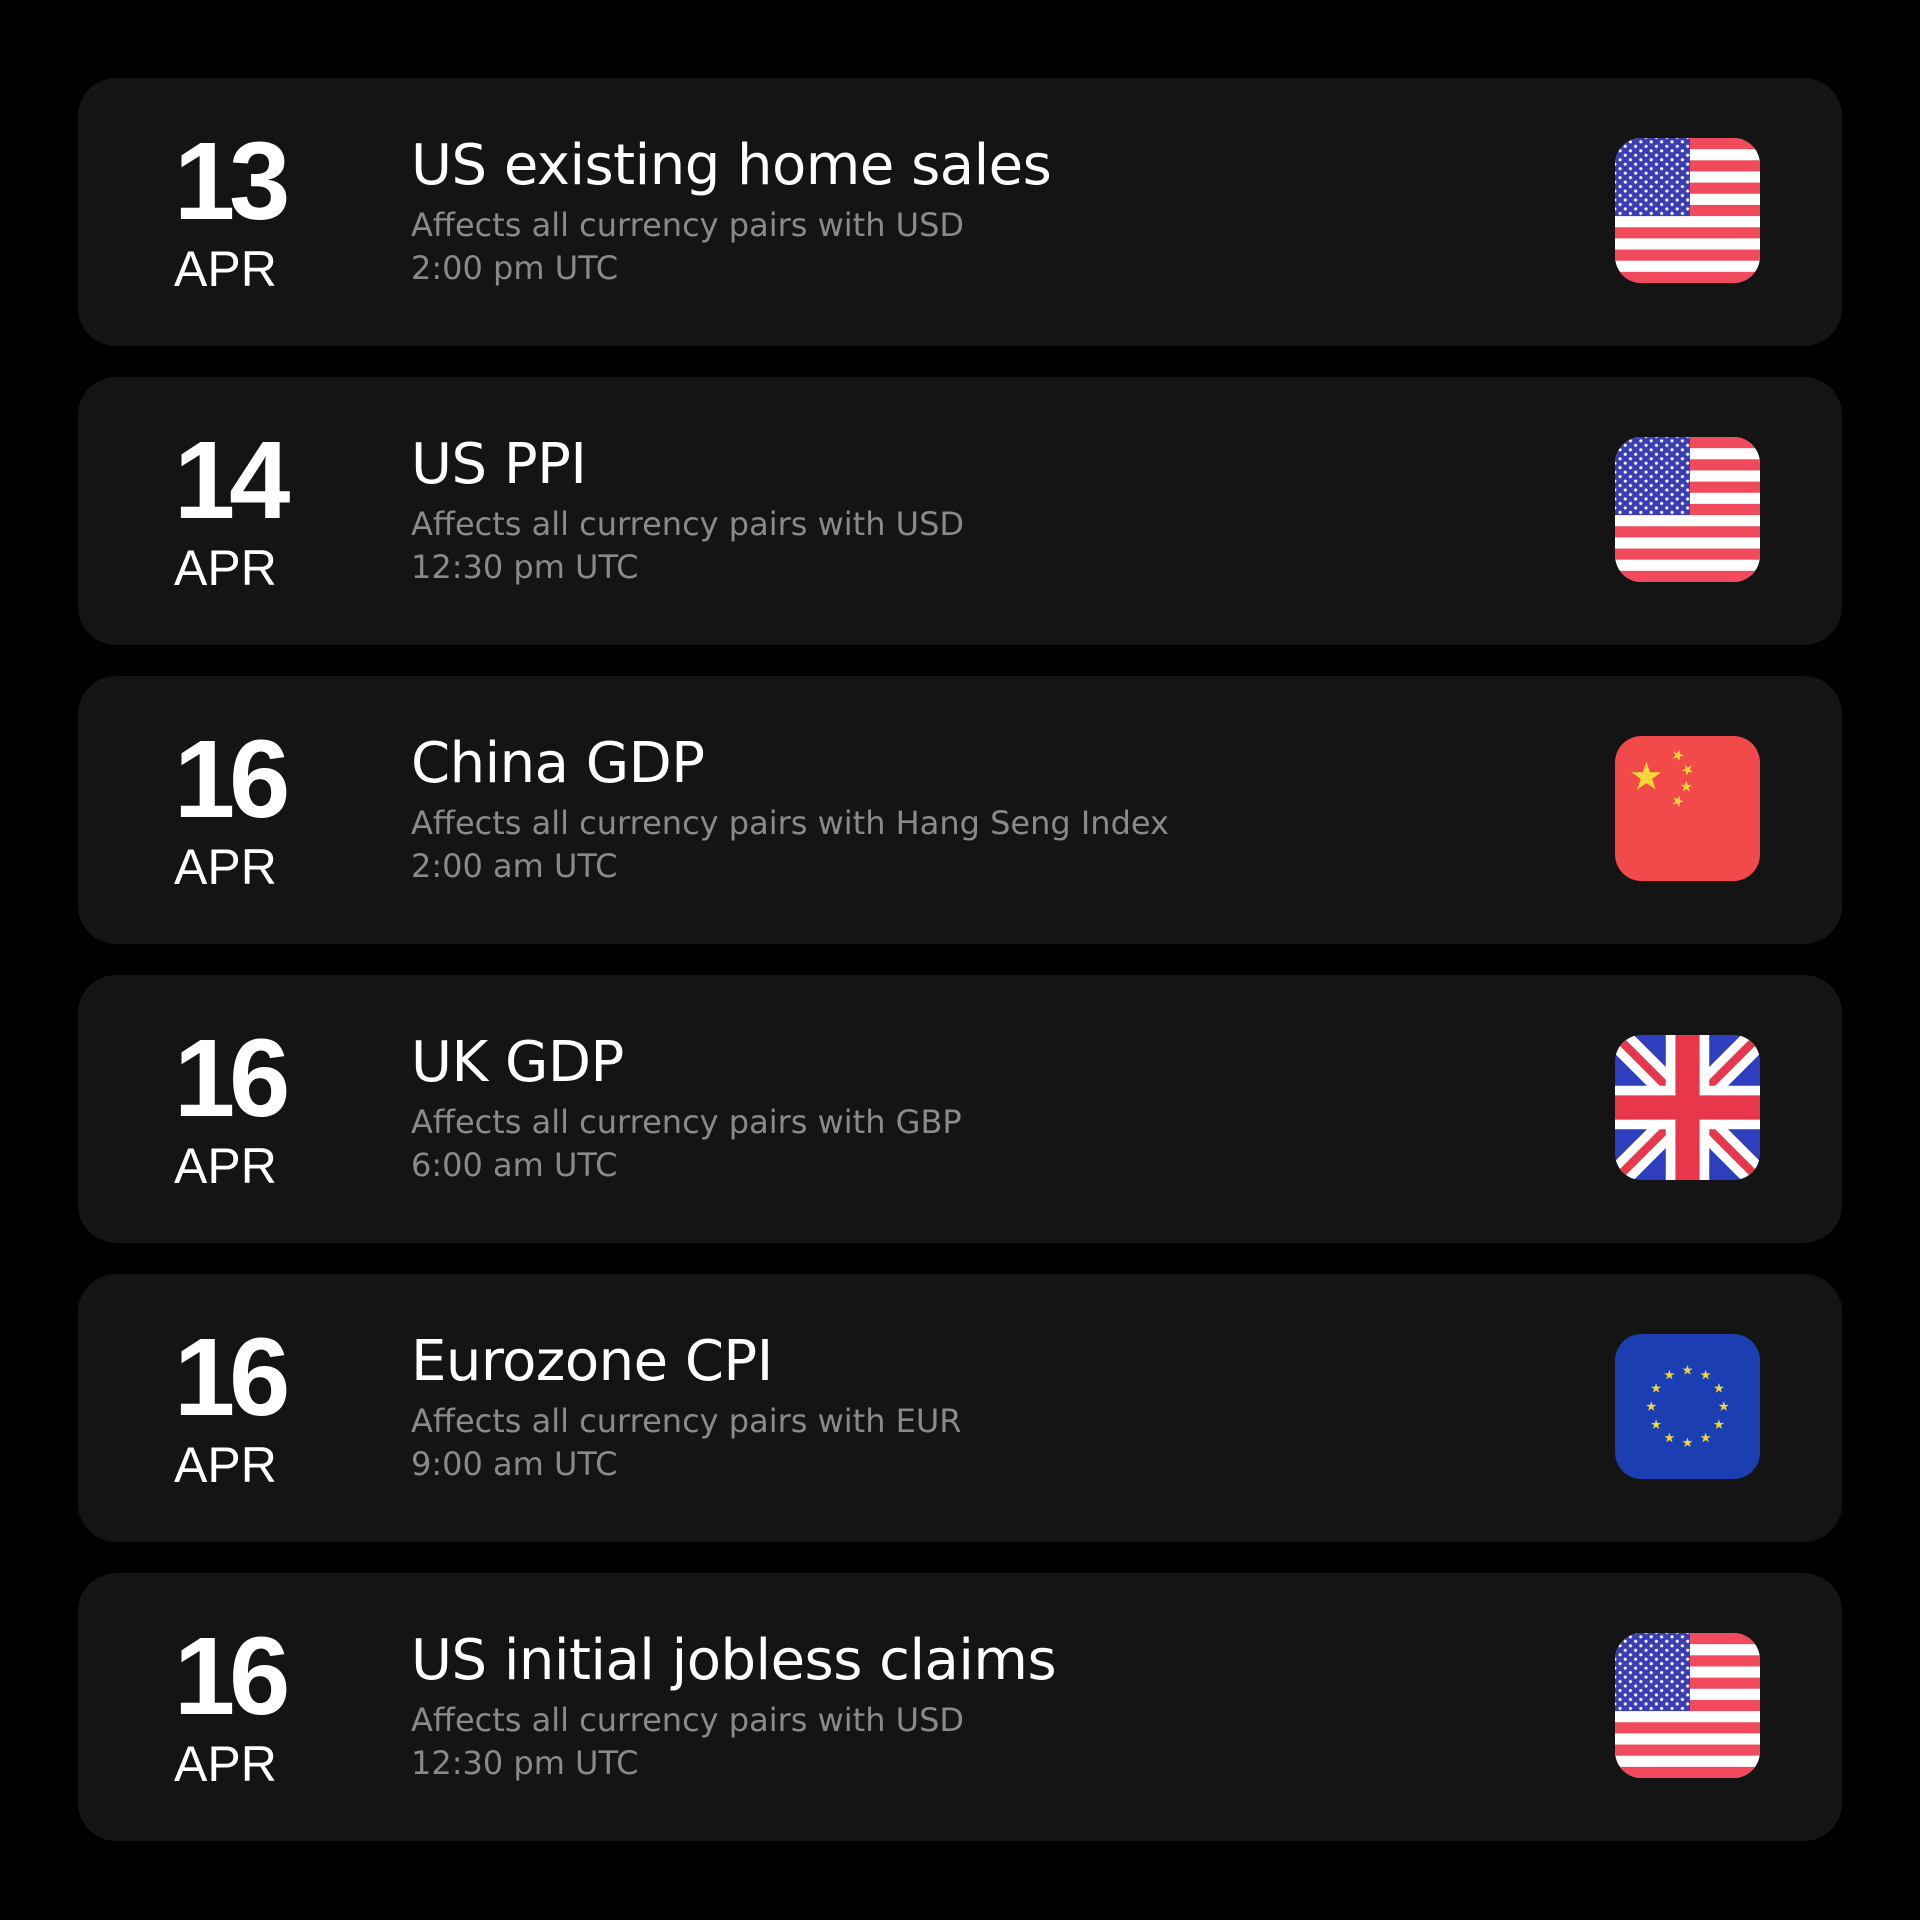  Describe the element at coordinates (514, 866) in the screenshot. I see `event-time: 2:00 am UTC` at that location.